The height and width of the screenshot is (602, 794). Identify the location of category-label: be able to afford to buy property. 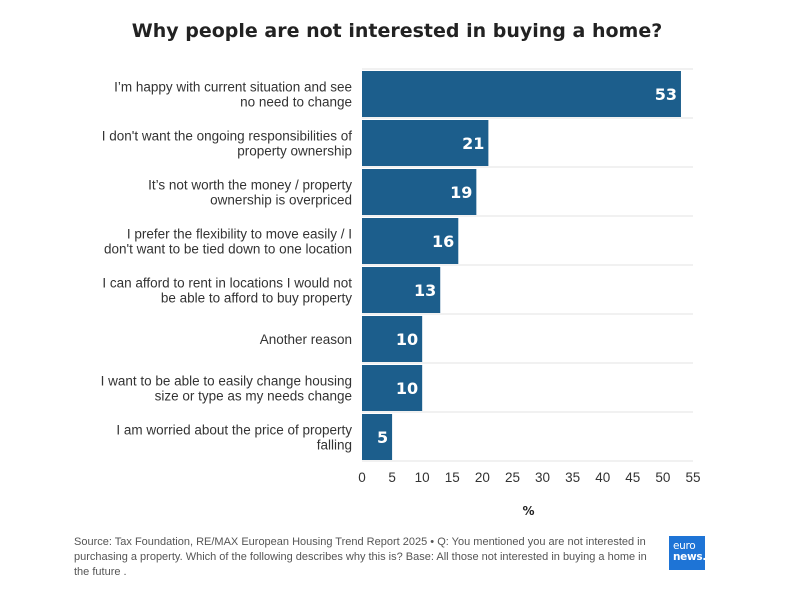
(256, 298).